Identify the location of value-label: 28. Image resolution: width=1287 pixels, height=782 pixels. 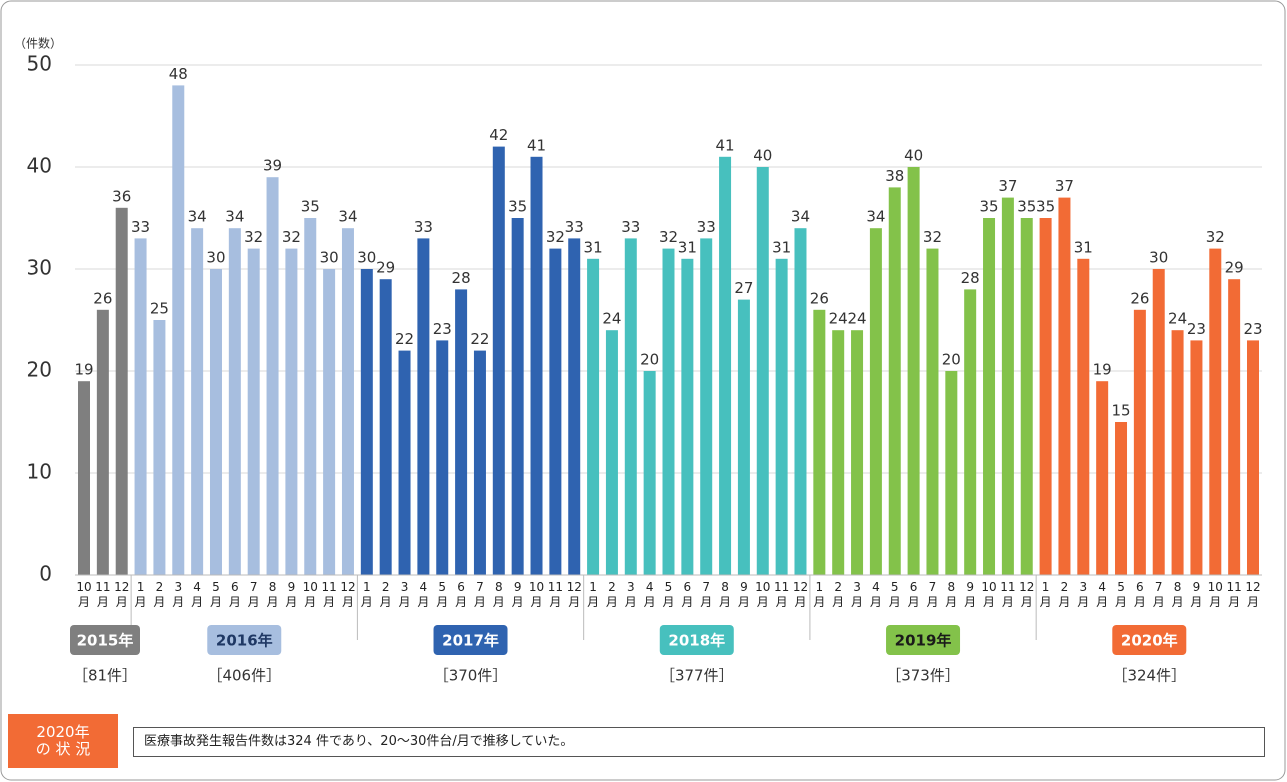
(970, 278).